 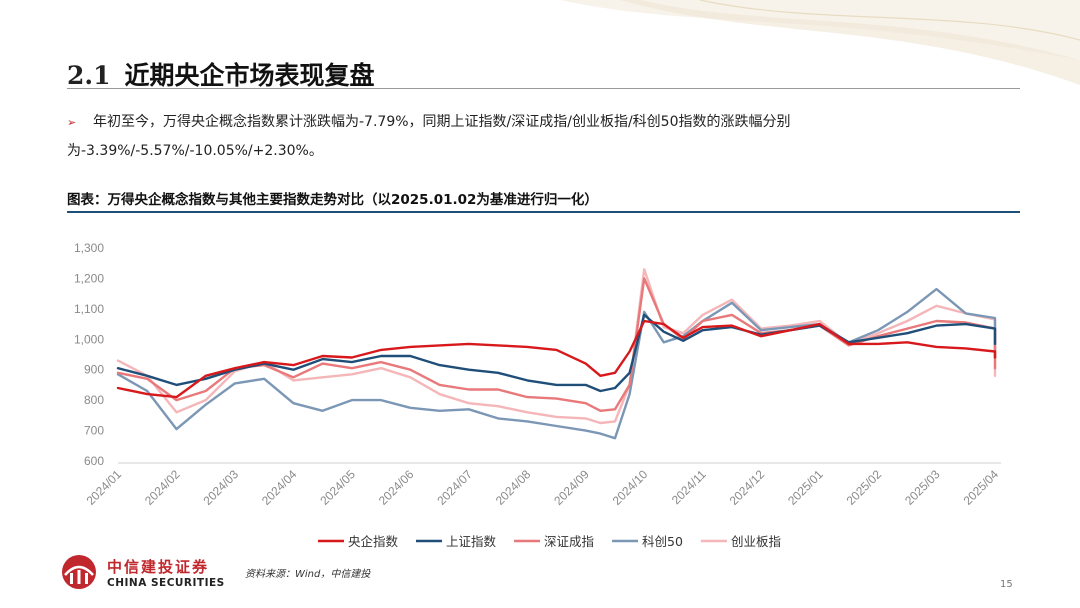 What do you see at coordinates (1006, 584) in the screenshot?
I see `page-number: 15` at bounding box center [1006, 584].